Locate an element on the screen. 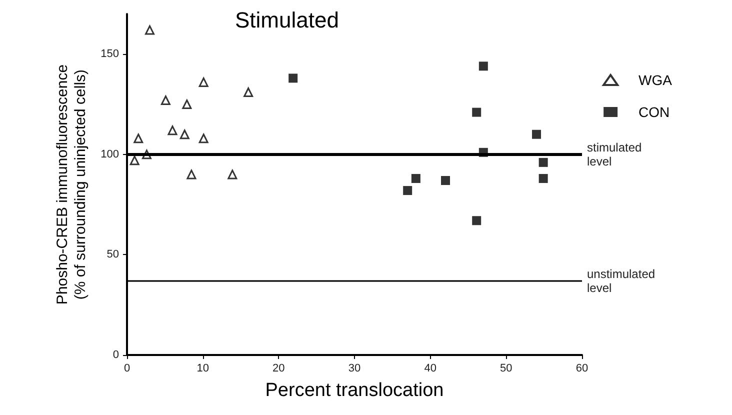  y-tick-label: 50 is located at coordinates (112, 254).